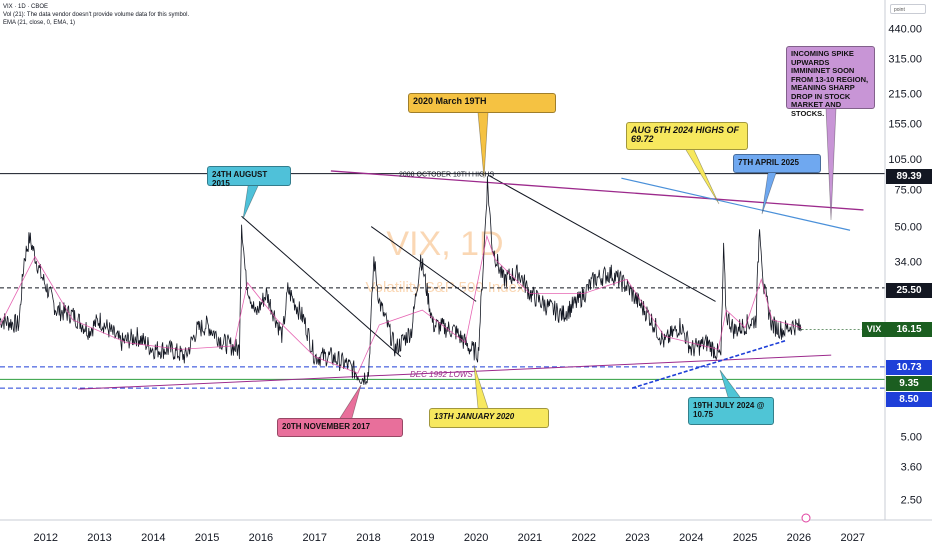 This screenshot has height=550, width=932. What do you see at coordinates (908, 263) in the screenshot?
I see `y-tick-label: 34.00` at bounding box center [908, 263].